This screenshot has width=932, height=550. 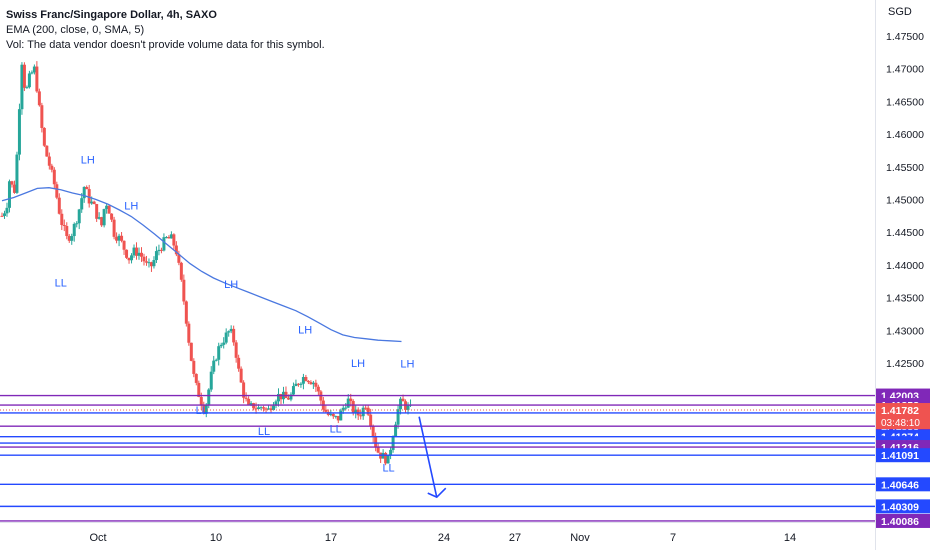 I want to click on ema-legend-label: EMA (200, close, 0, SMA, 5), so click(x=75, y=30).